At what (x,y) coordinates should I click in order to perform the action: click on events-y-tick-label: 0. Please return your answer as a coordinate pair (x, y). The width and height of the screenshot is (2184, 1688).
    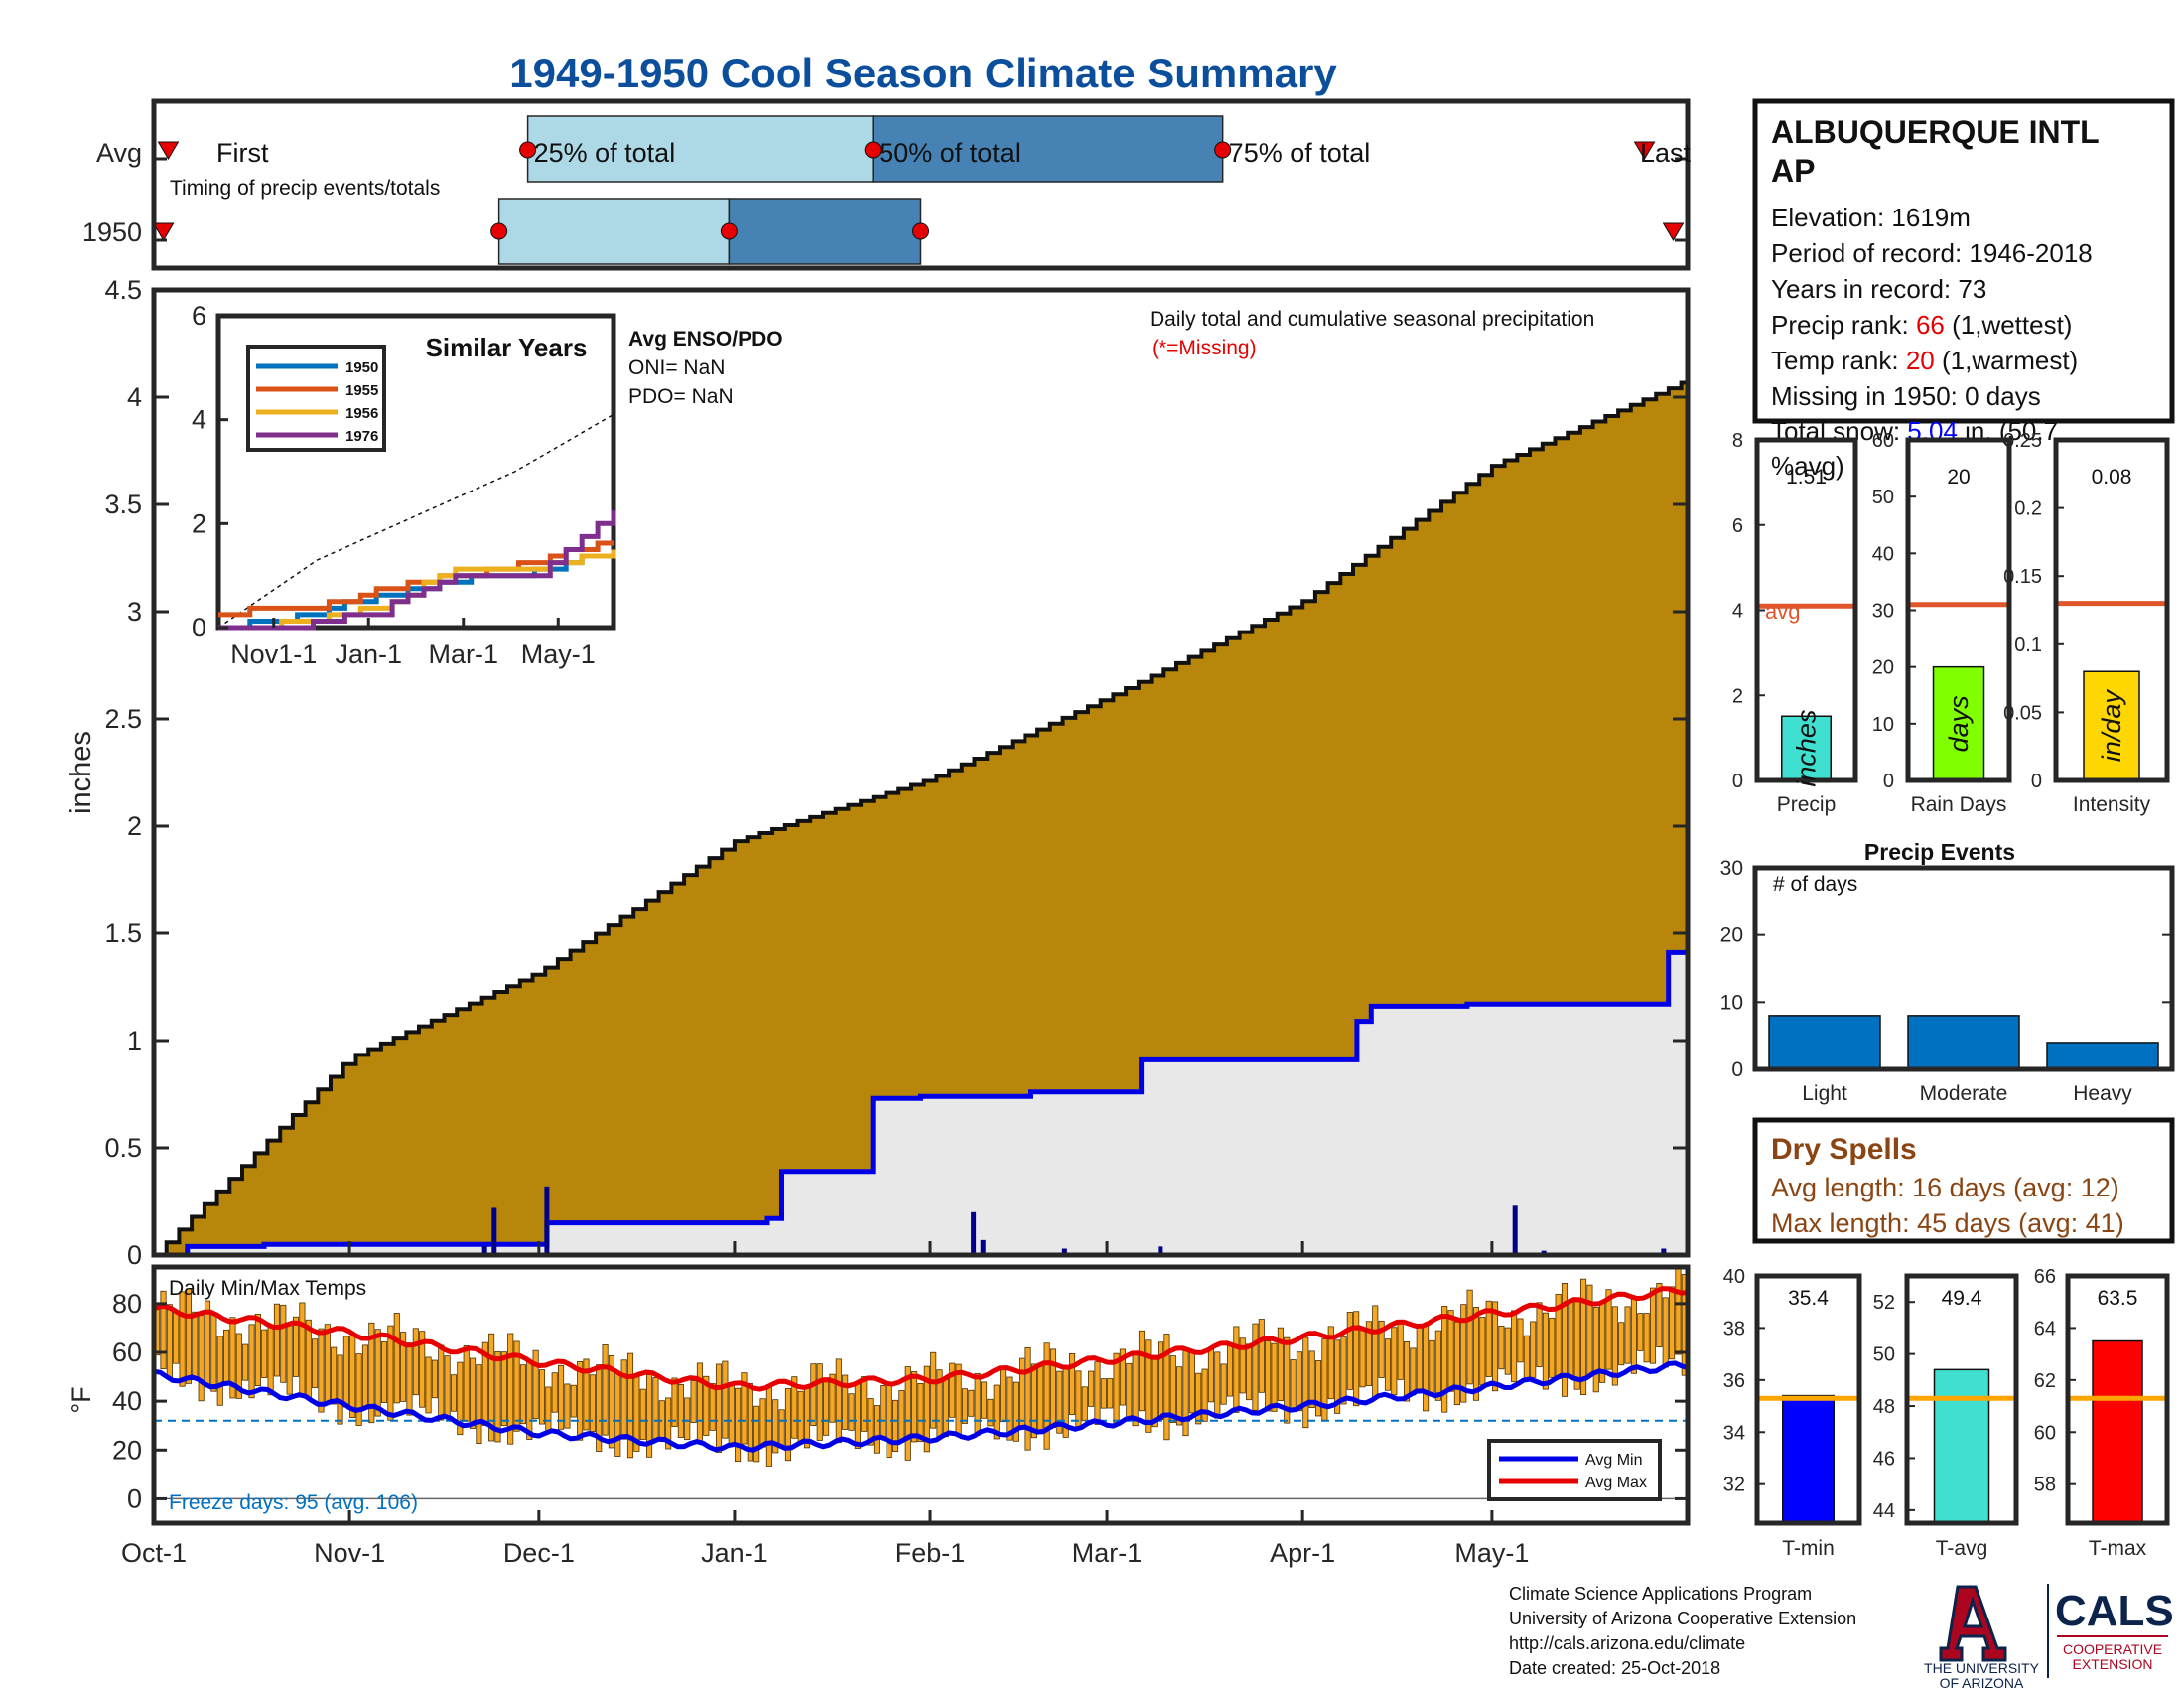
    Looking at the image, I should click on (1737, 1069).